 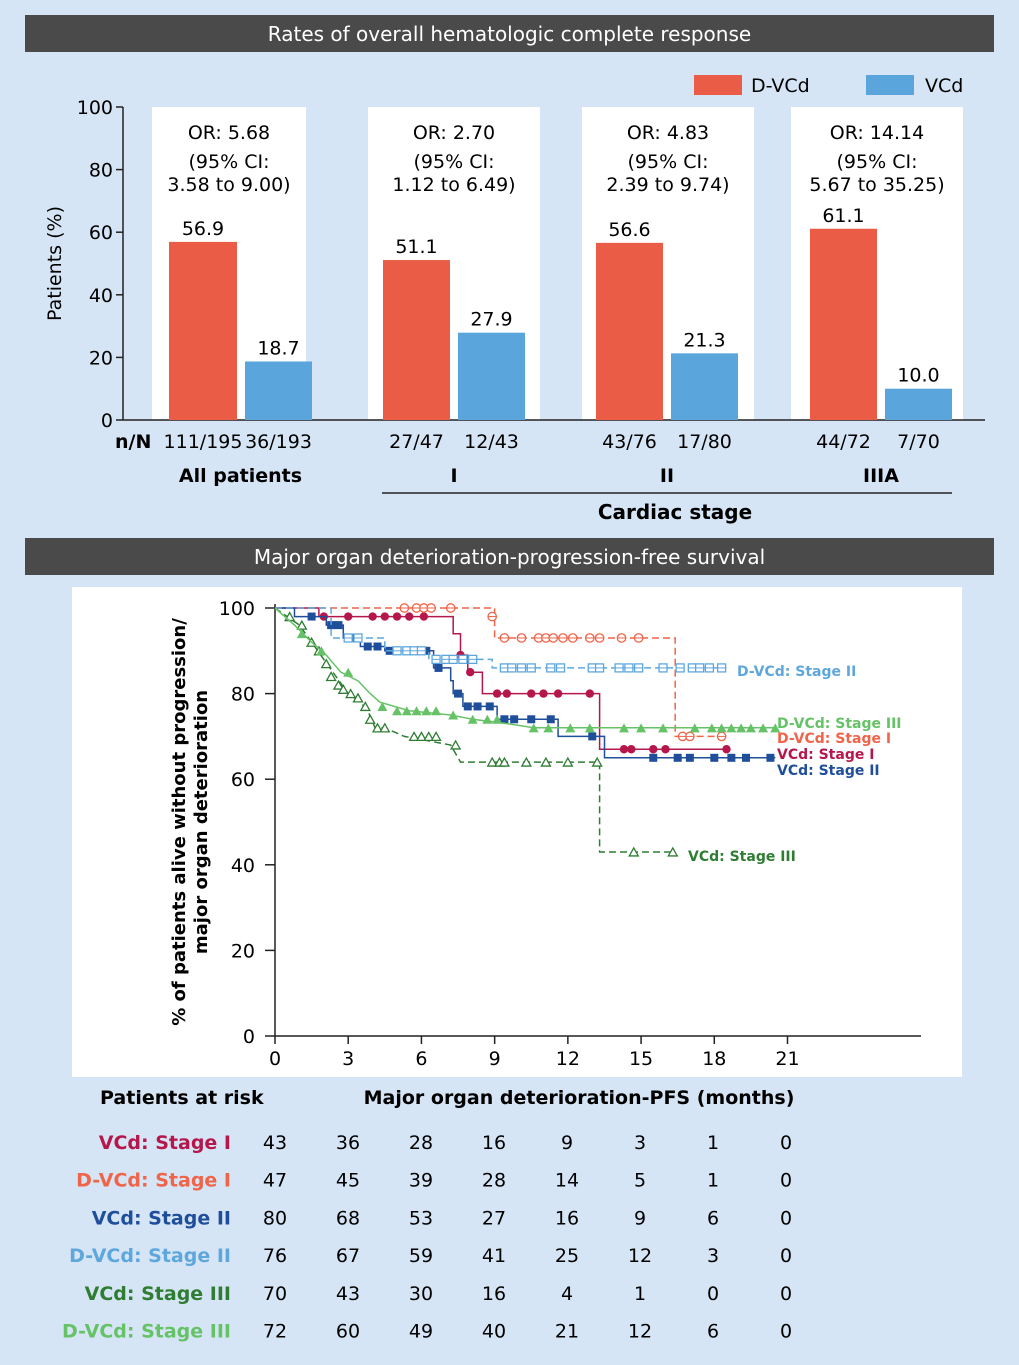 What do you see at coordinates (567, 1332) in the screenshot?
I see `risk-cell: 21` at bounding box center [567, 1332].